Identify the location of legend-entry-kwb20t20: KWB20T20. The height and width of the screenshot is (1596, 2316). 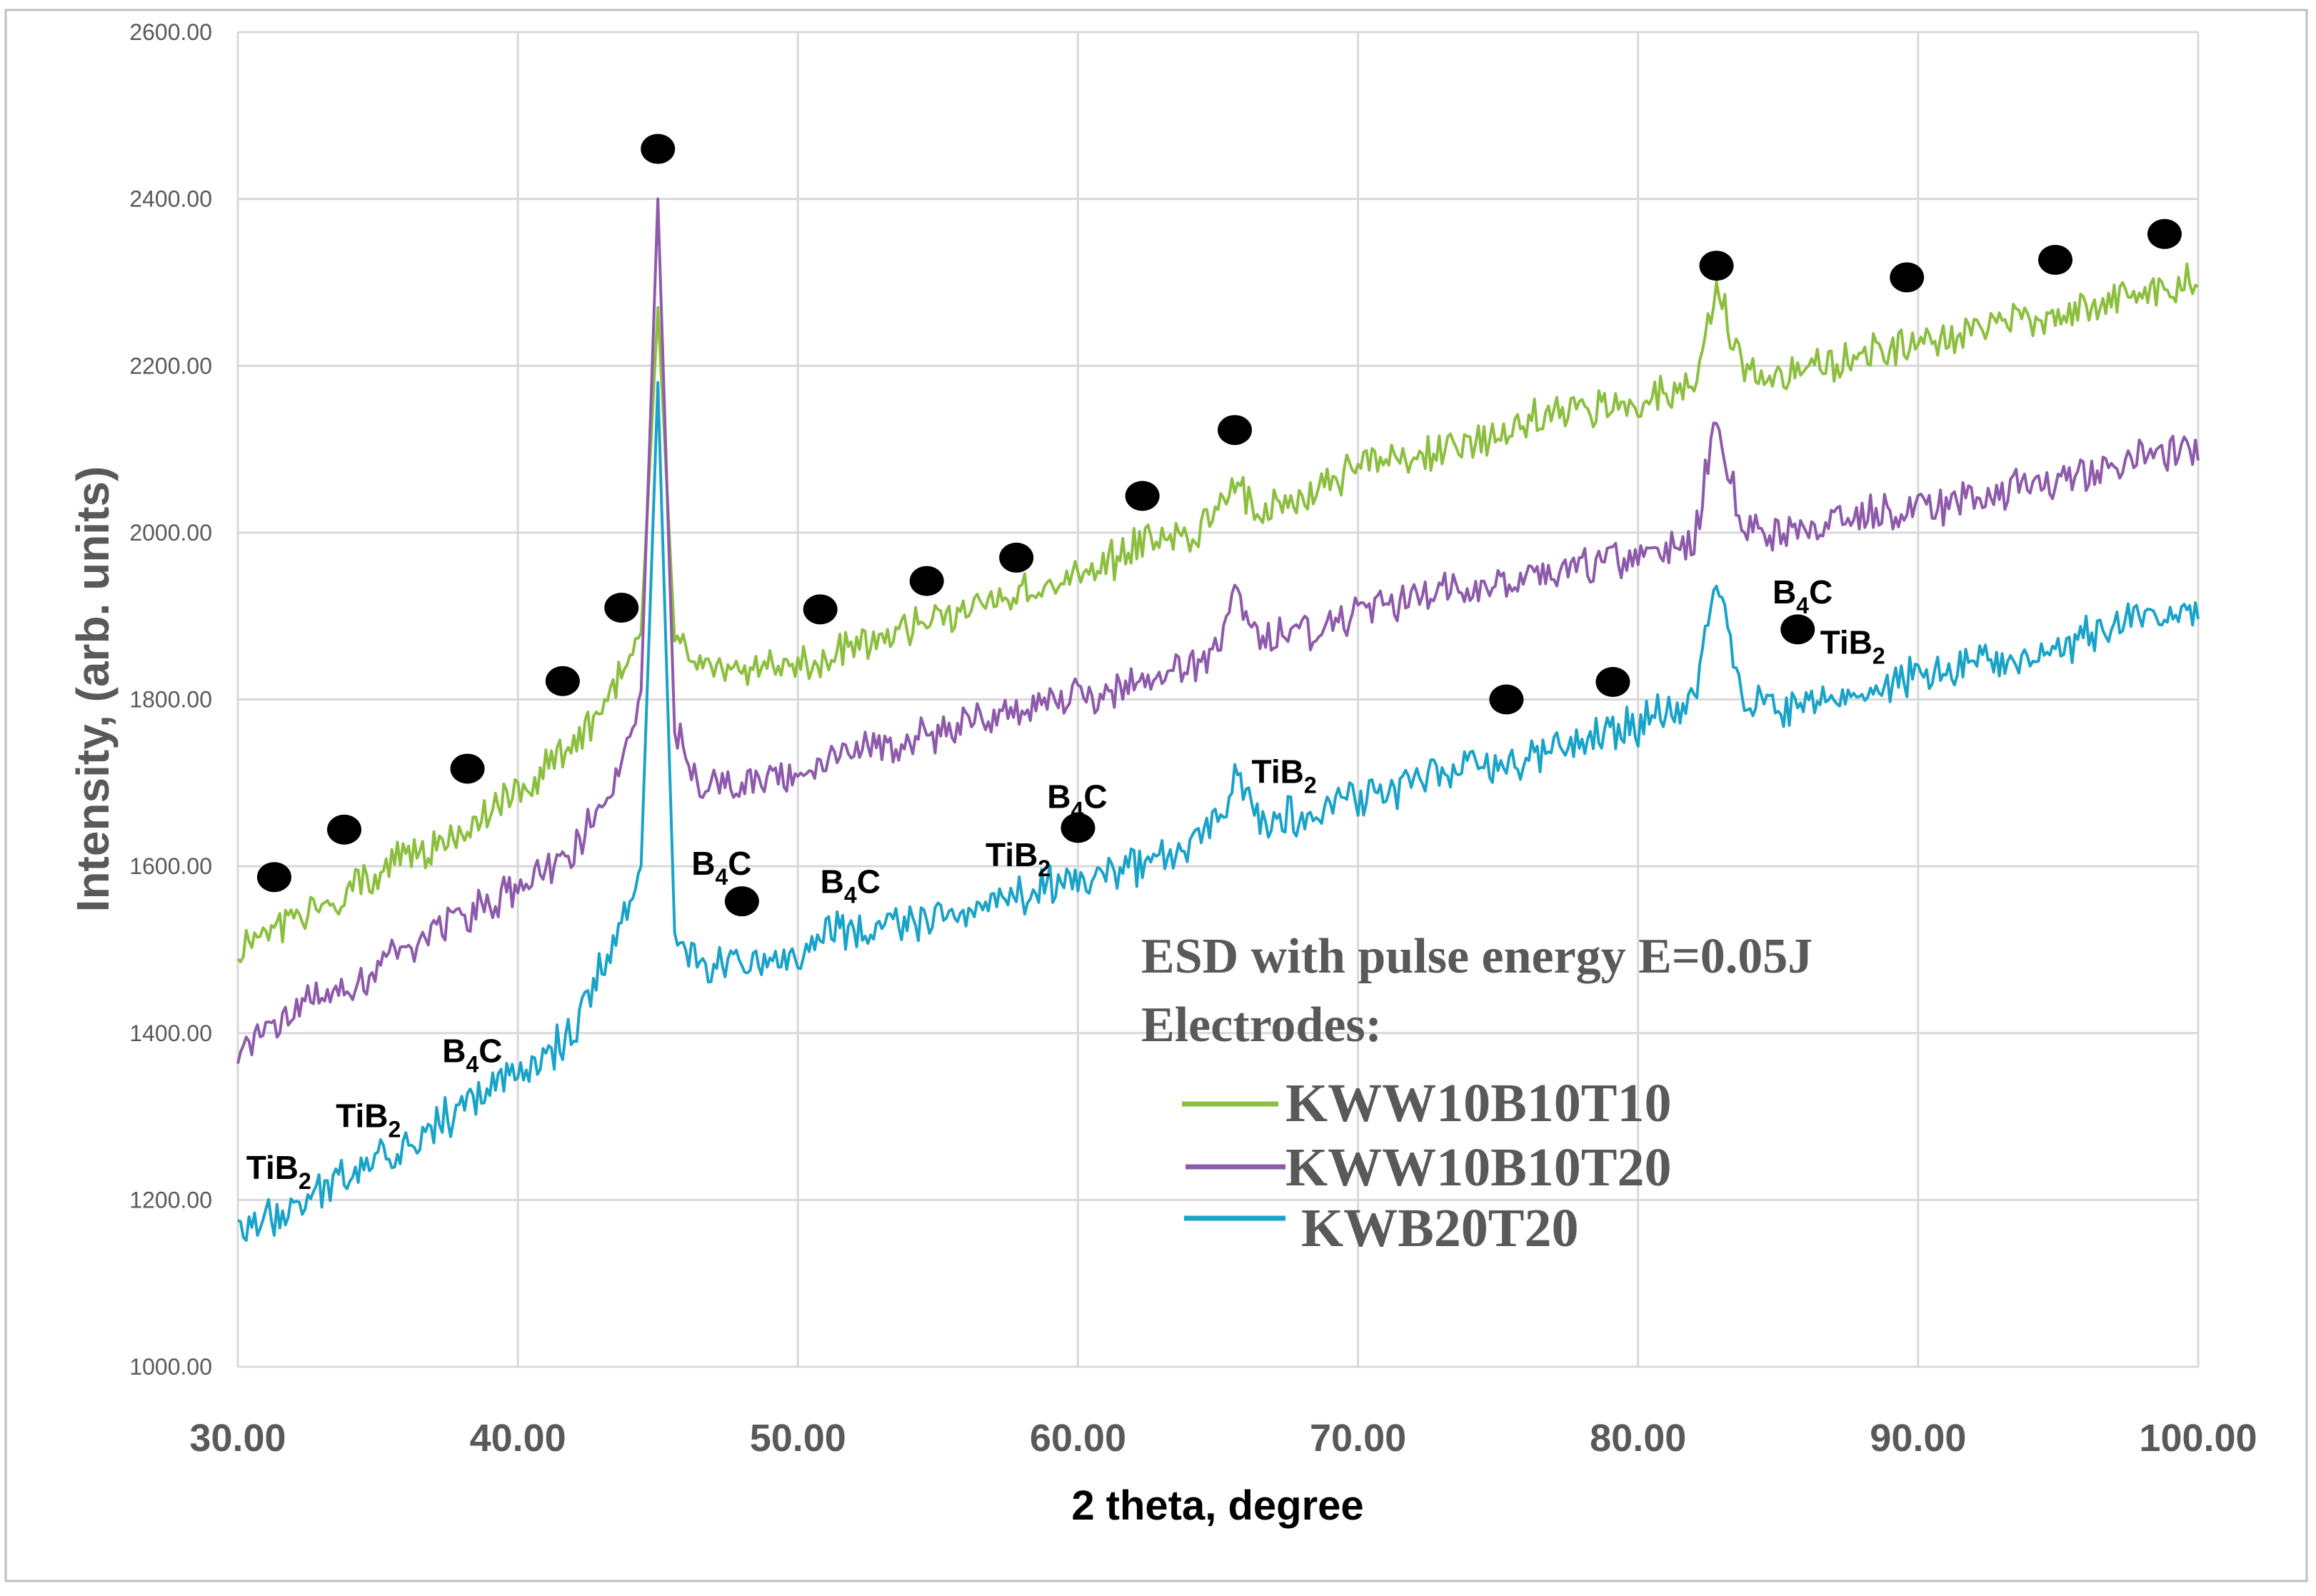
(1440, 1228).